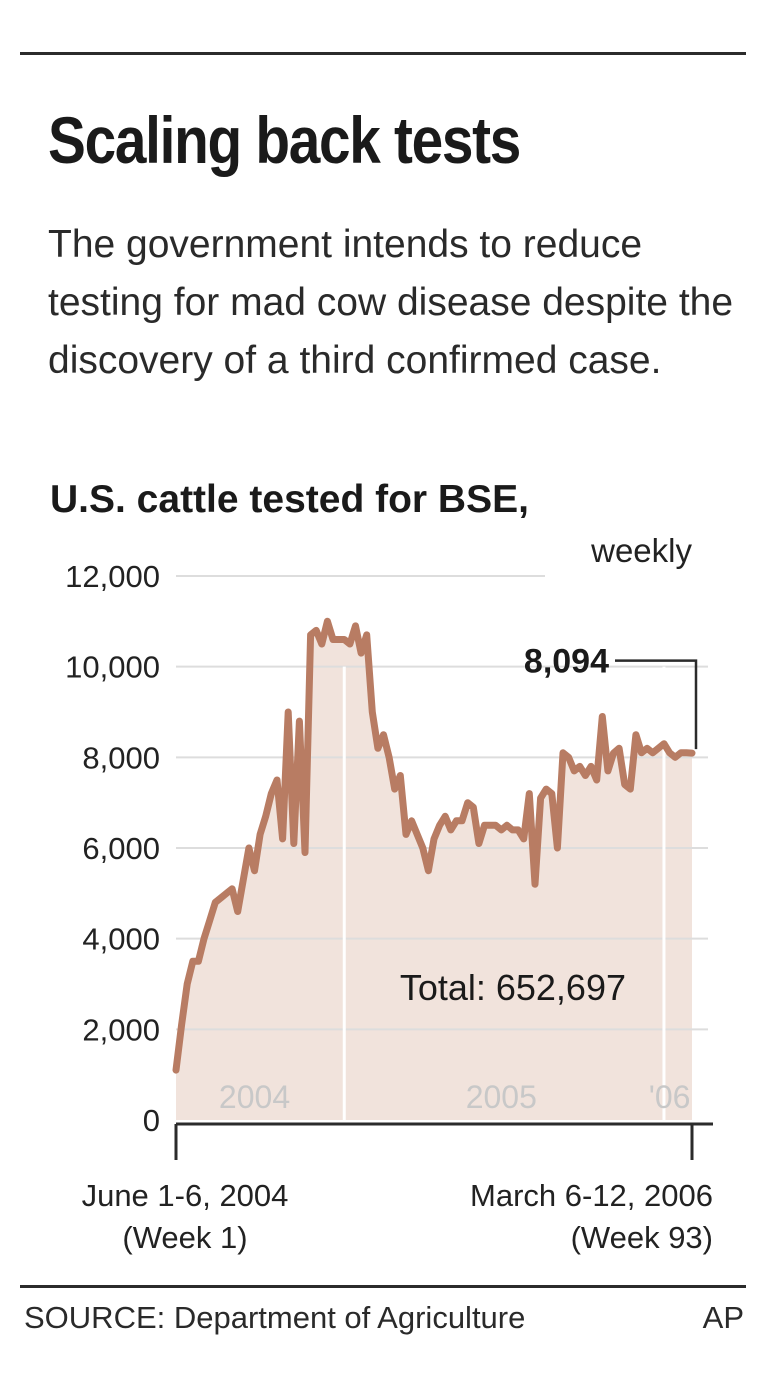 This screenshot has height=1376, width=760. What do you see at coordinates (185, 1195) in the screenshot?
I see `x-start-label: June 1-6, 2004` at bounding box center [185, 1195].